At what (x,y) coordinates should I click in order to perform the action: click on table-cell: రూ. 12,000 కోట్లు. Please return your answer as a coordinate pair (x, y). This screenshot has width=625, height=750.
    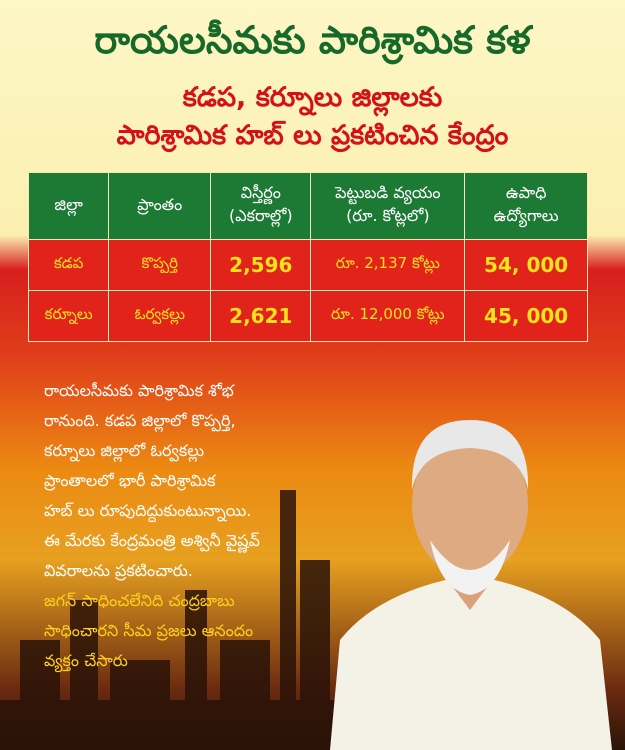
    Looking at the image, I should click on (388, 316).